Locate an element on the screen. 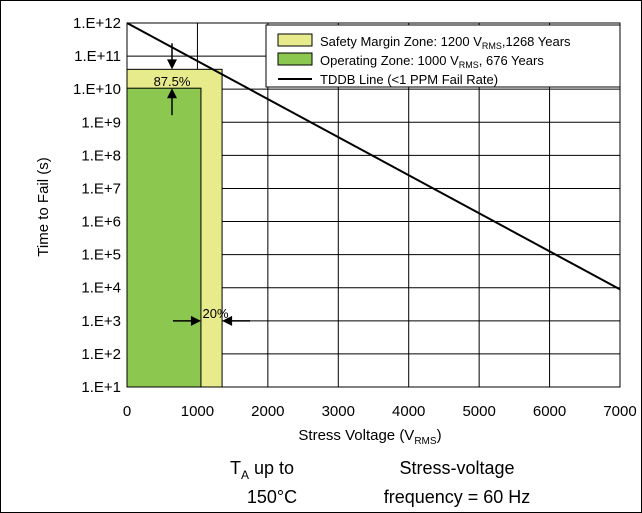 This screenshot has width=642, height=513. legend-label: Safety Margin Zone: 1200 VRMS,1268 Years is located at coordinates (445, 42).